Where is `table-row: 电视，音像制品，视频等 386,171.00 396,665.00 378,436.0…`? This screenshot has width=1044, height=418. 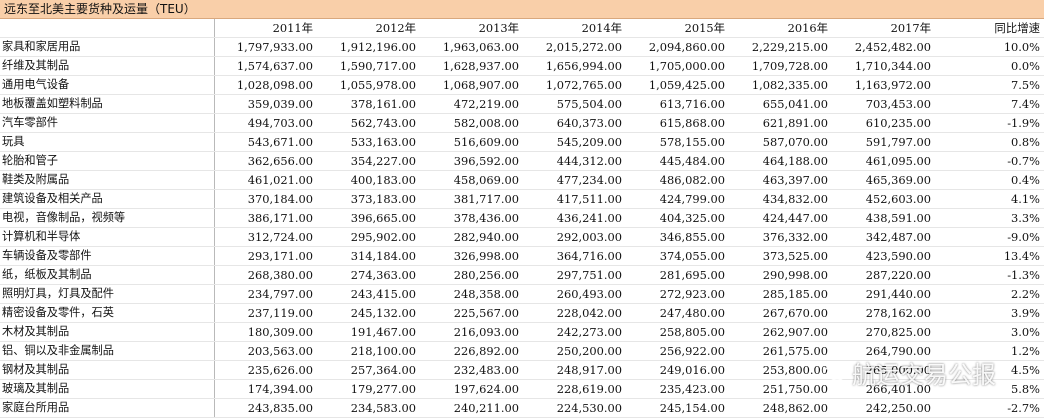
table-row: 电视，音像制品，视频等 386,171.00 396,665.00 378,436.0… is located at coordinates (522, 218).